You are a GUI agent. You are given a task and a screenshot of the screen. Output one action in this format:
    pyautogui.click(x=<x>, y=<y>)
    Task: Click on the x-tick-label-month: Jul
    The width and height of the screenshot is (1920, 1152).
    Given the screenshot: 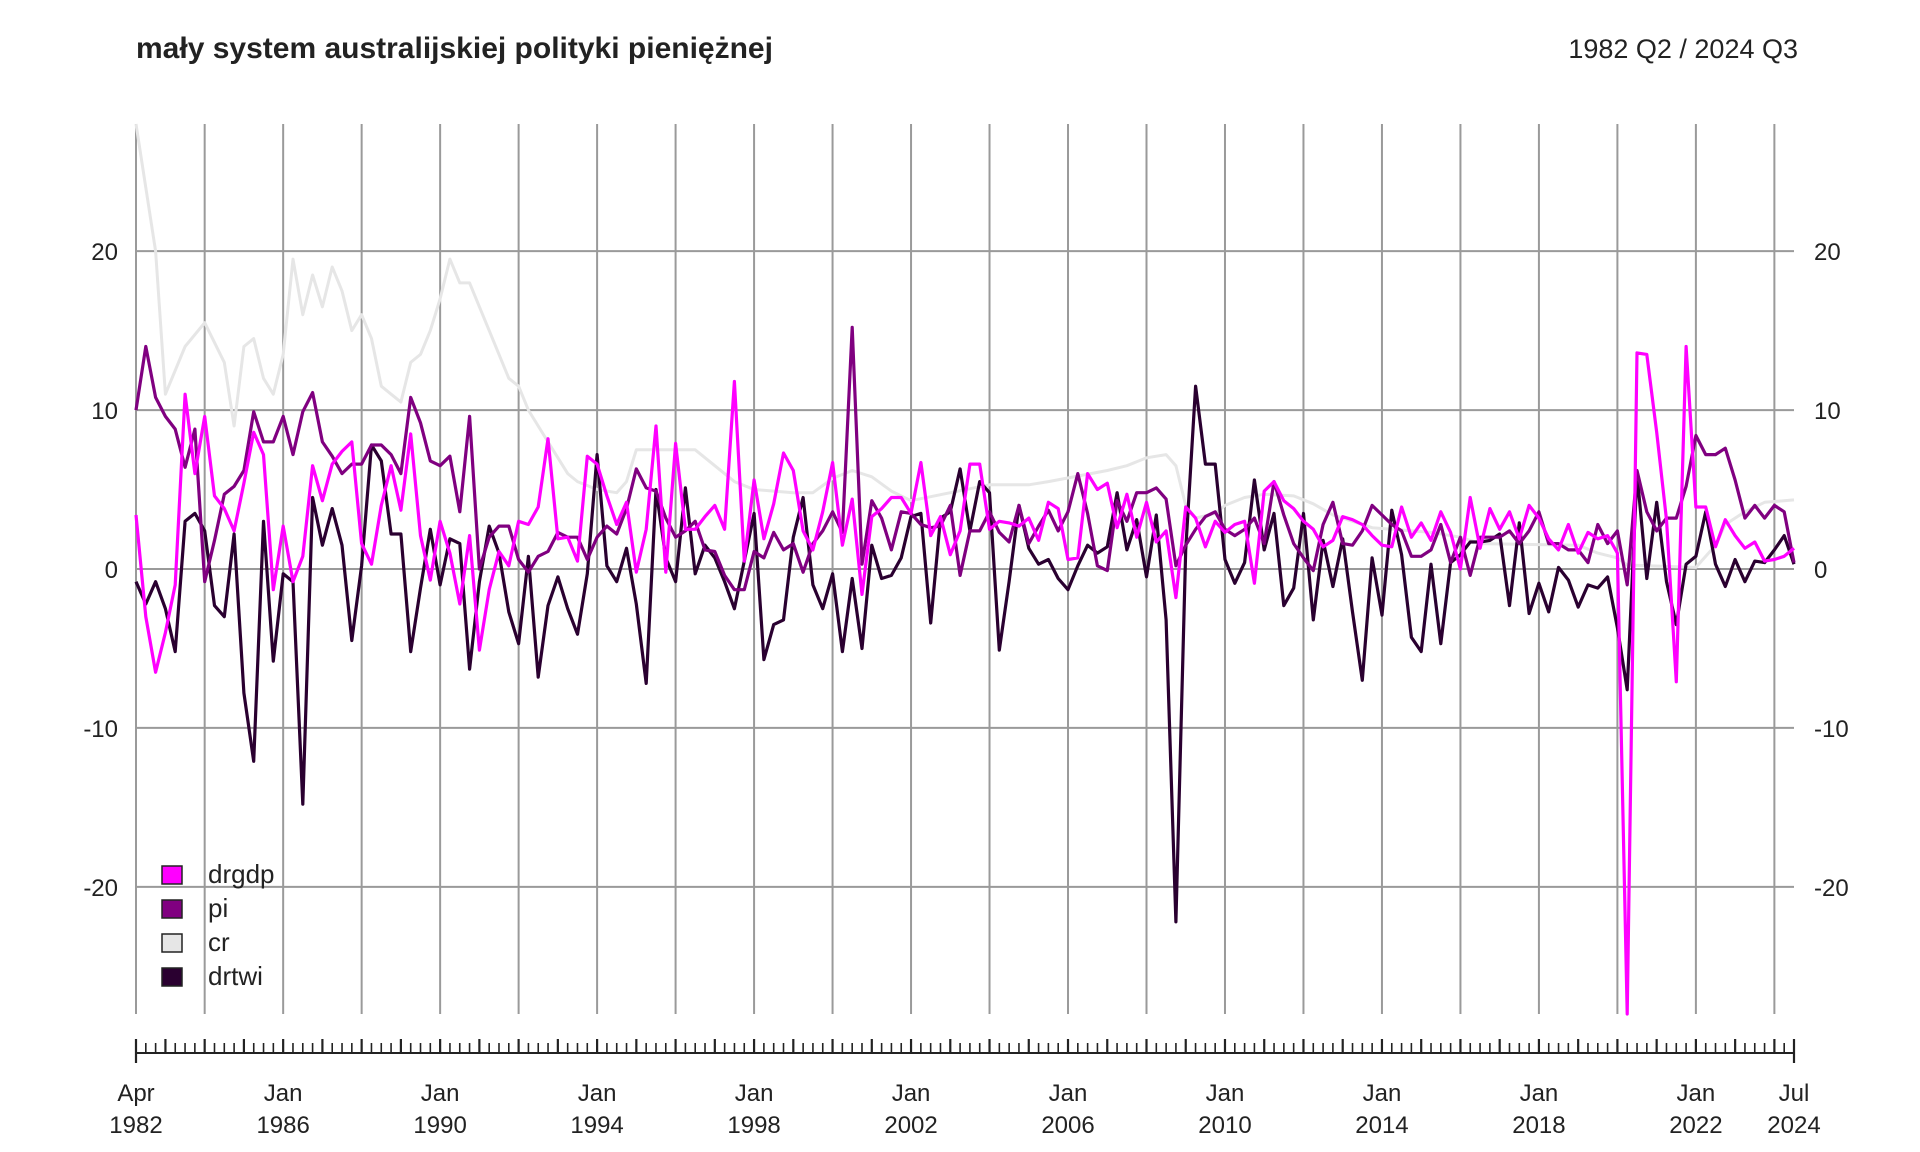 What is the action you would take?
    pyautogui.click(x=1794, y=1093)
    